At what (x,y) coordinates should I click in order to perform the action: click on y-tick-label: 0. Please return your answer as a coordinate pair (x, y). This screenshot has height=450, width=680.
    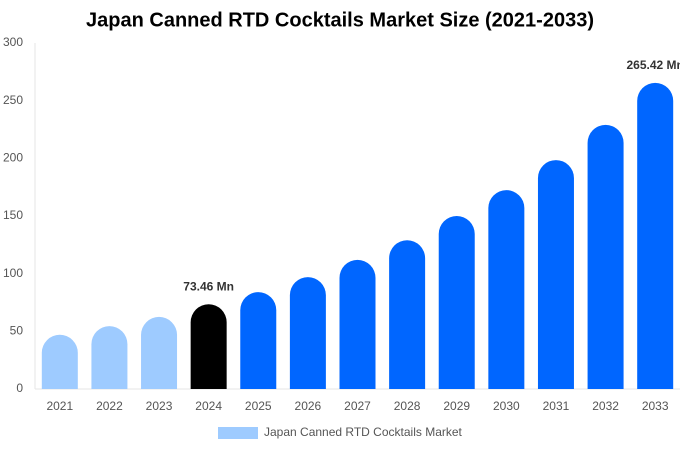
    Looking at the image, I should click on (19, 388).